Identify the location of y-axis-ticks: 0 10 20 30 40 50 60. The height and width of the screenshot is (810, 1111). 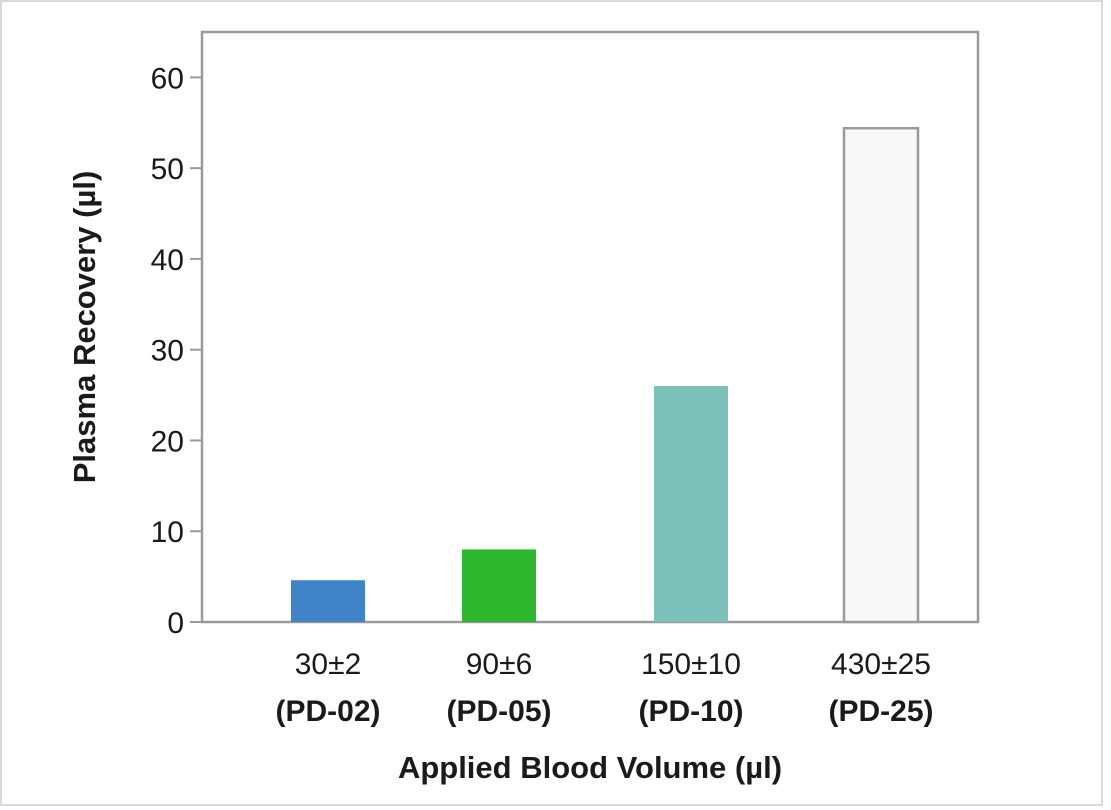
(176, 351).